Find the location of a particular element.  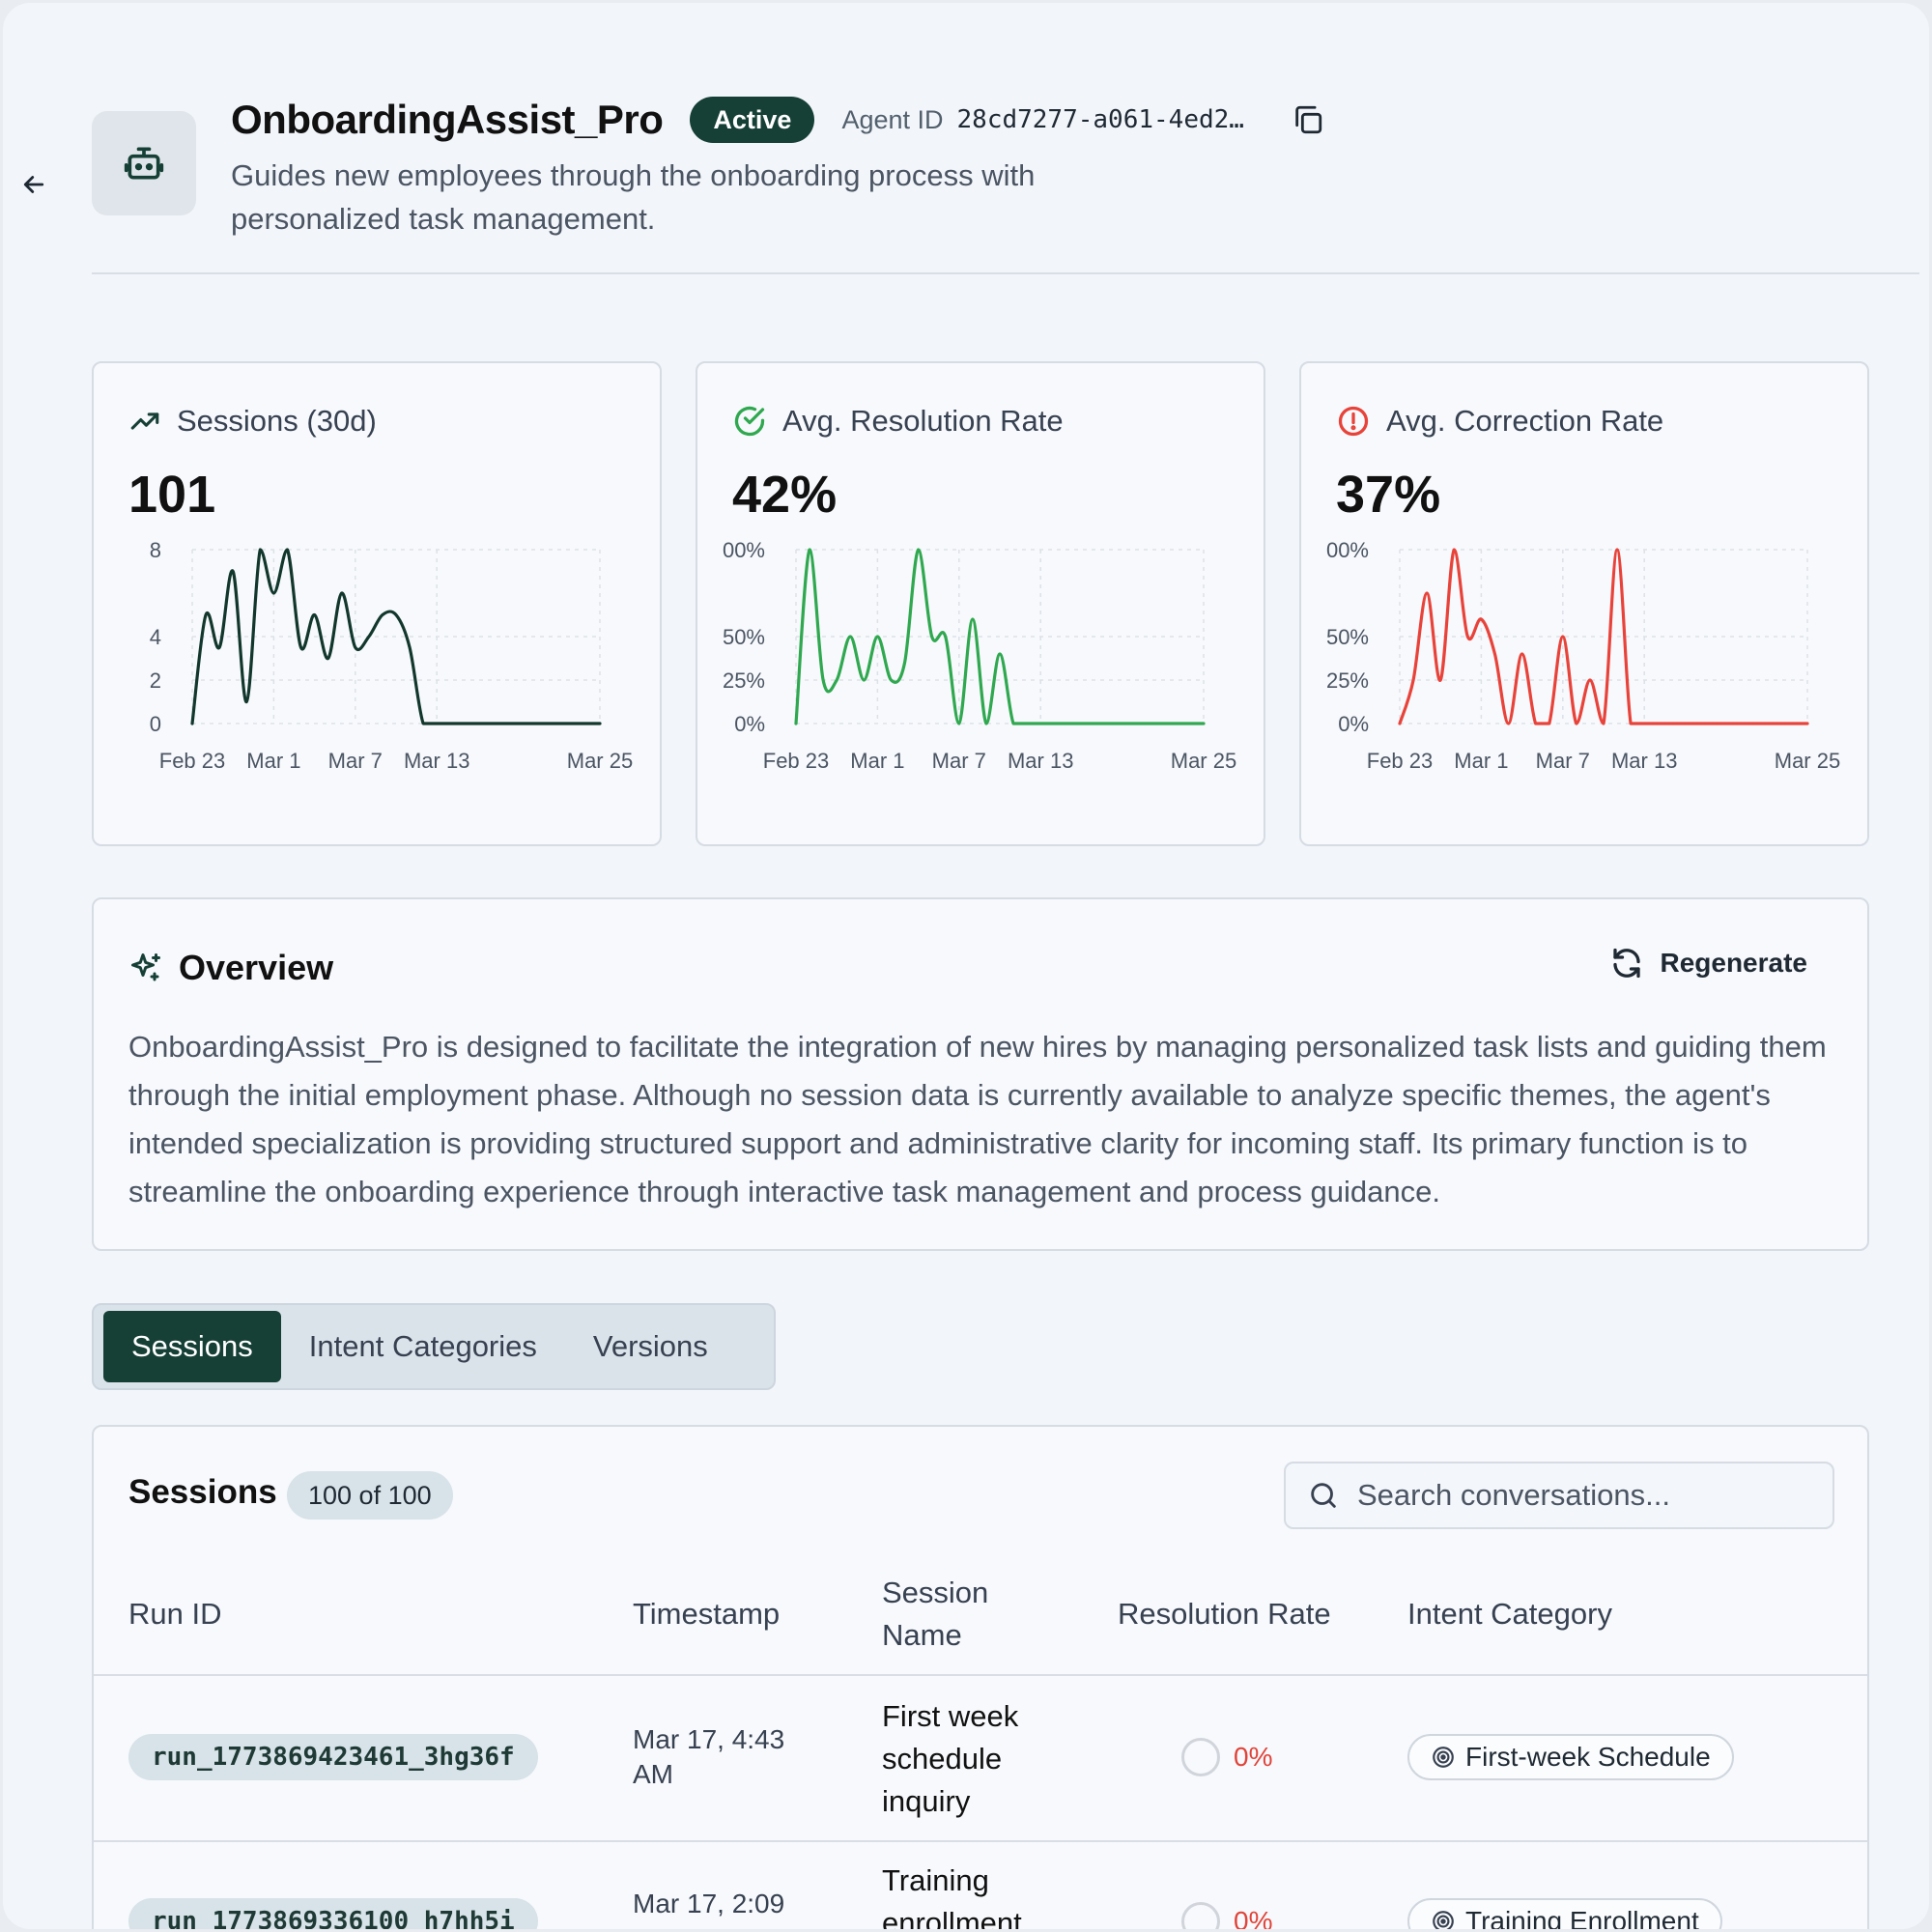

search-input is located at coordinates (1589, 1495).